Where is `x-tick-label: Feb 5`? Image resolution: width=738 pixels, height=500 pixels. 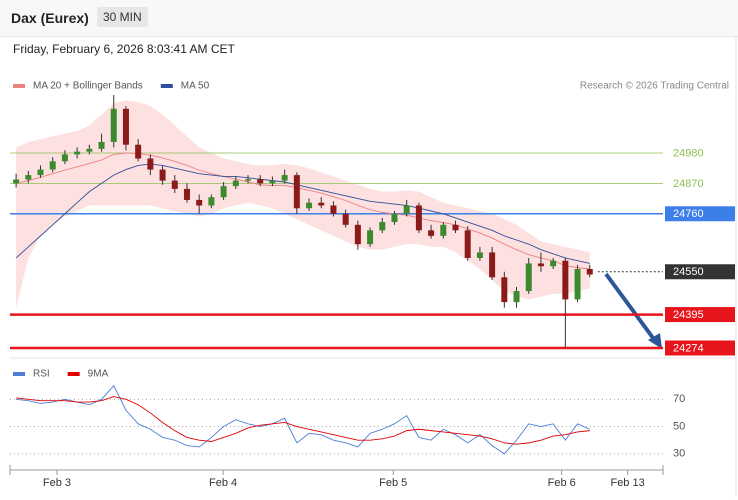
x-tick-label: Feb 5 is located at coordinates (393, 483).